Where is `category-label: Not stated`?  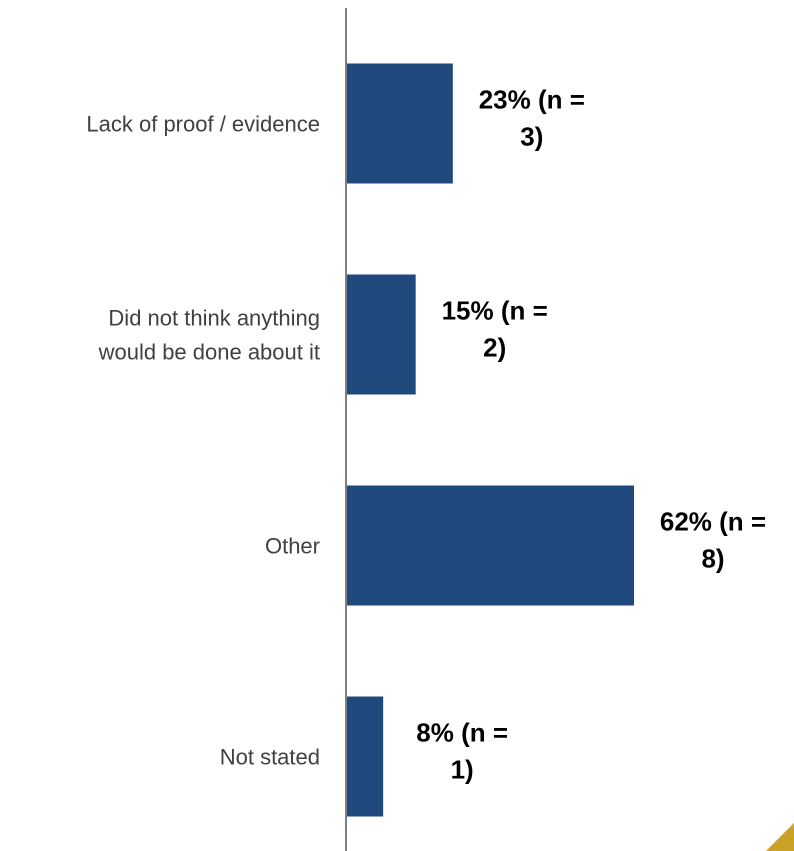 category-label: Not stated is located at coordinates (270, 757).